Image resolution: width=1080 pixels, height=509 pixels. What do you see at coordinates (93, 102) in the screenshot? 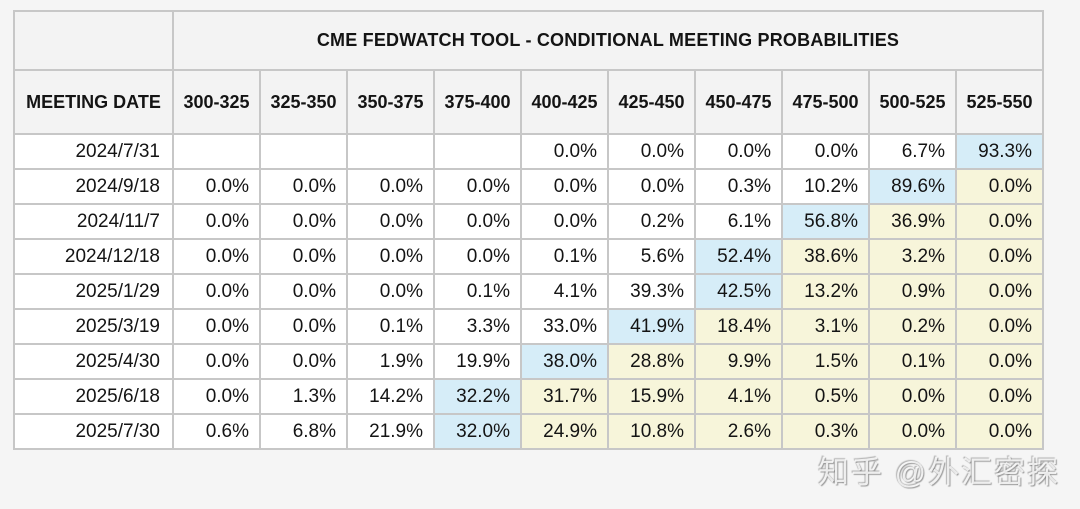
I see `meeting-date-header: MEETING DATE` at bounding box center [93, 102].